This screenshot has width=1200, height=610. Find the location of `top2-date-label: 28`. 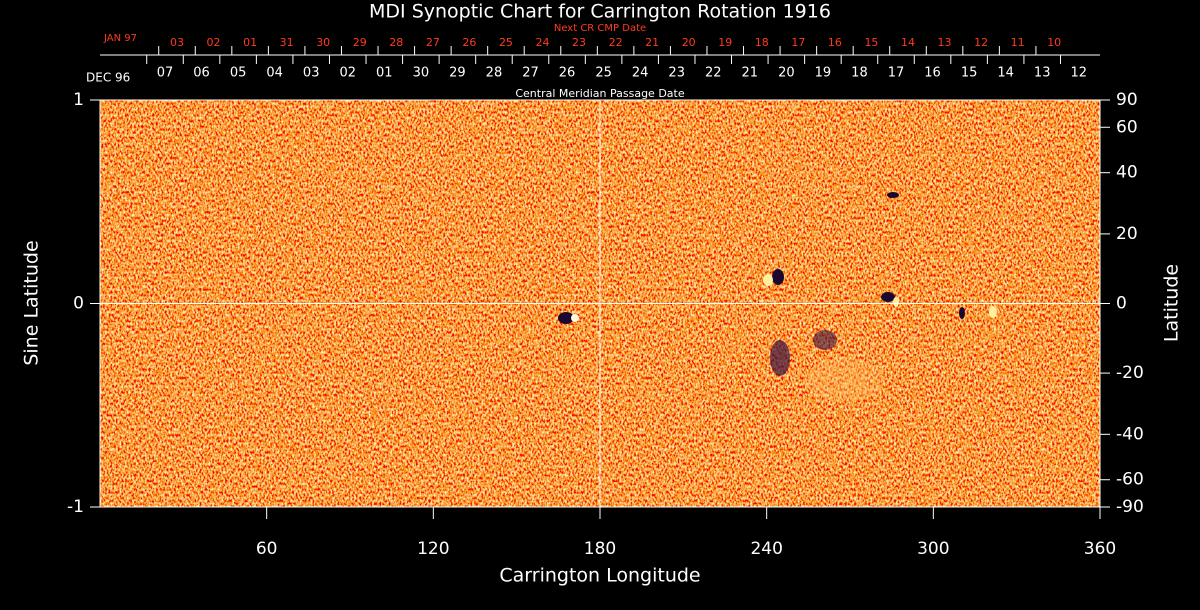

top2-date-label: 28 is located at coordinates (396, 42).